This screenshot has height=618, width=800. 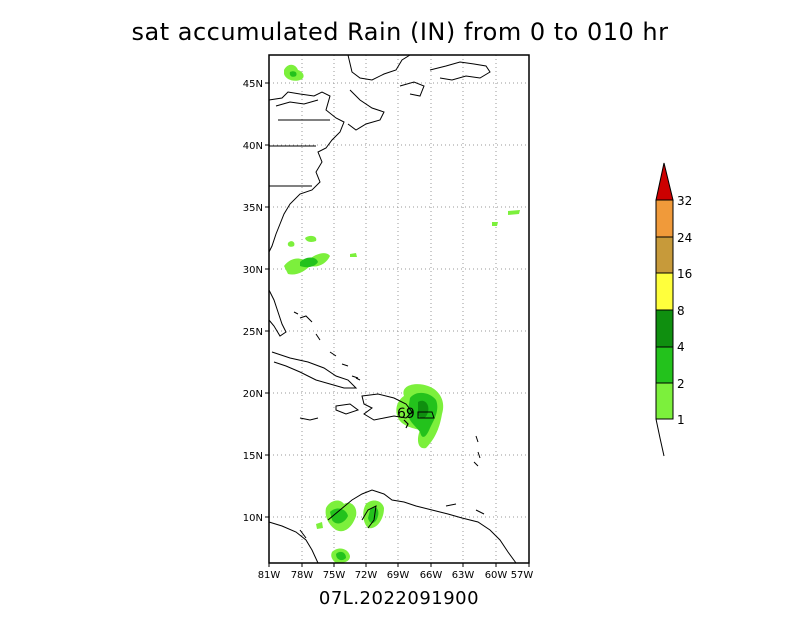 I want to click on lat-tick-label: 45N, so click(x=253, y=84).